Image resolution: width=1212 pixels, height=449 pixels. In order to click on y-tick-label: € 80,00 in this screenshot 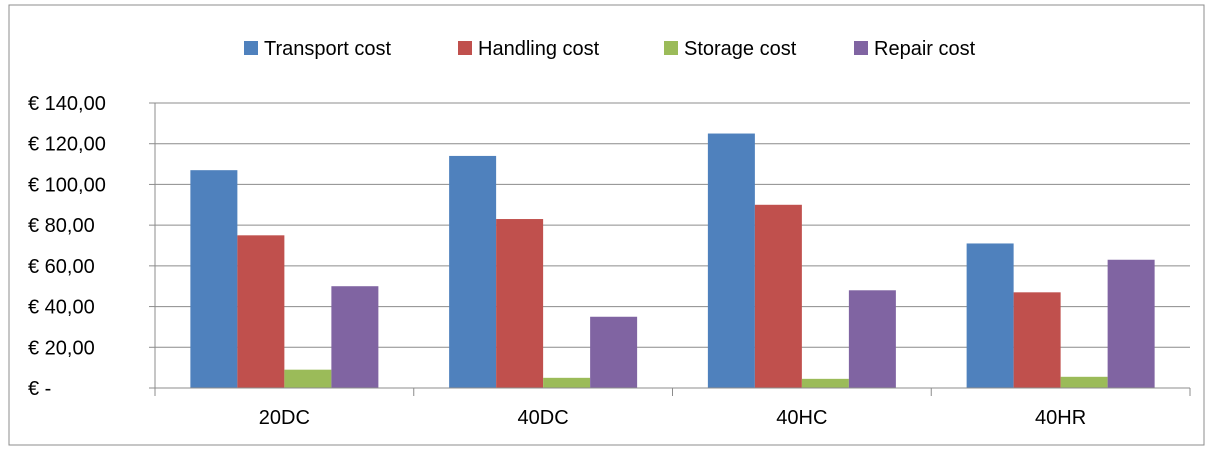, I will do `click(61, 226)`.